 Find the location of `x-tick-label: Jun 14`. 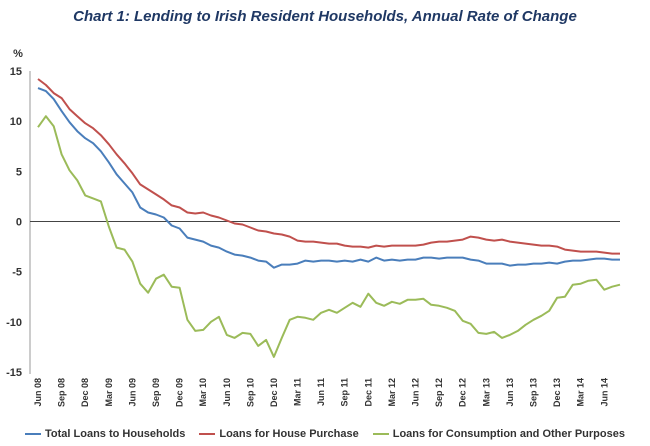

x-tick-label: Jun 14 is located at coordinates (604, 392).